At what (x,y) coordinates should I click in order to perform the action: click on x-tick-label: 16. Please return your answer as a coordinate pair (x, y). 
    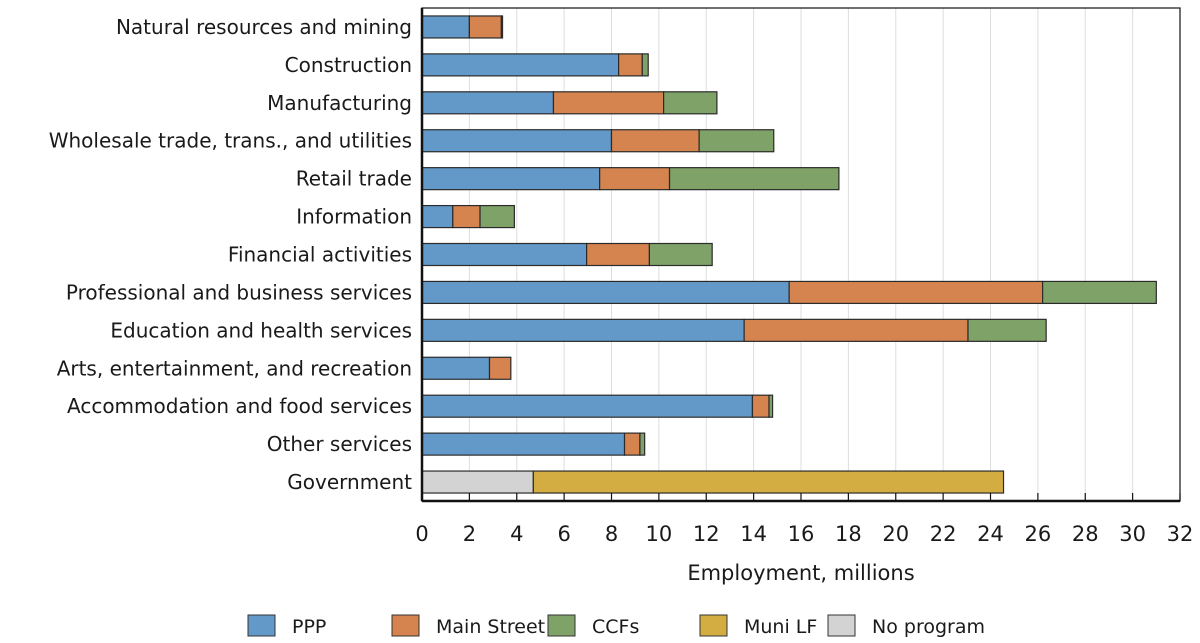
    Looking at the image, I should click on (801, 534).